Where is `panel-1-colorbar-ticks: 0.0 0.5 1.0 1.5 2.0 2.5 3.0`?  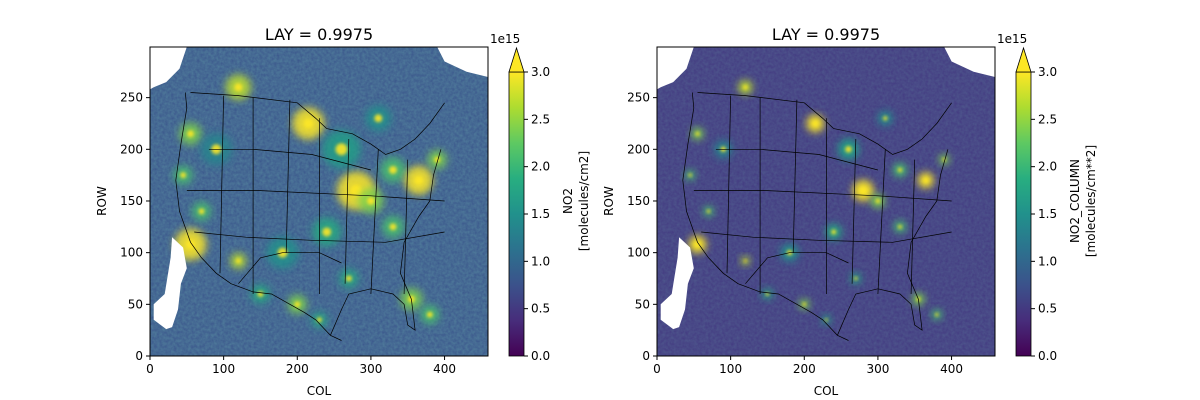
panel-1-colorbar-ticks: 0.0 0.5 1.0 1.5 2.0 2.5 3.0 is located at coordinates (537, 214).